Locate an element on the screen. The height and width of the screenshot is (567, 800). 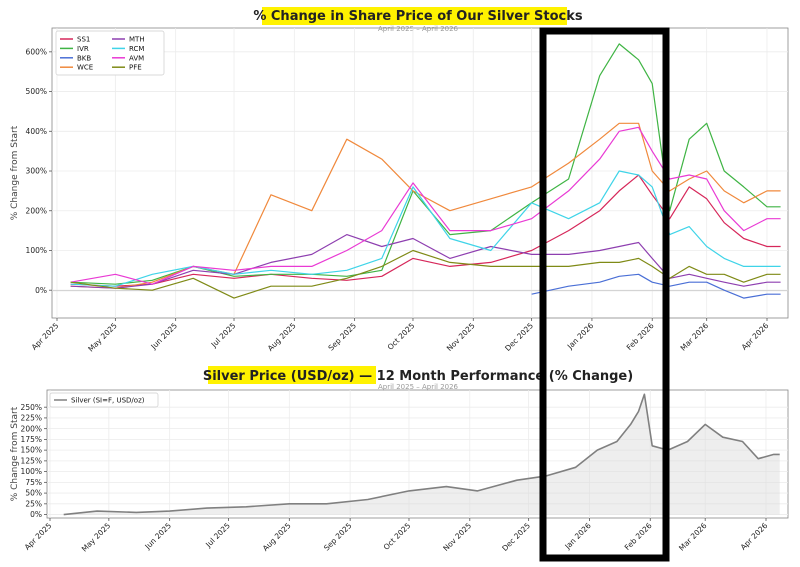
series-line-pfe is located at coordinates (425, 274).